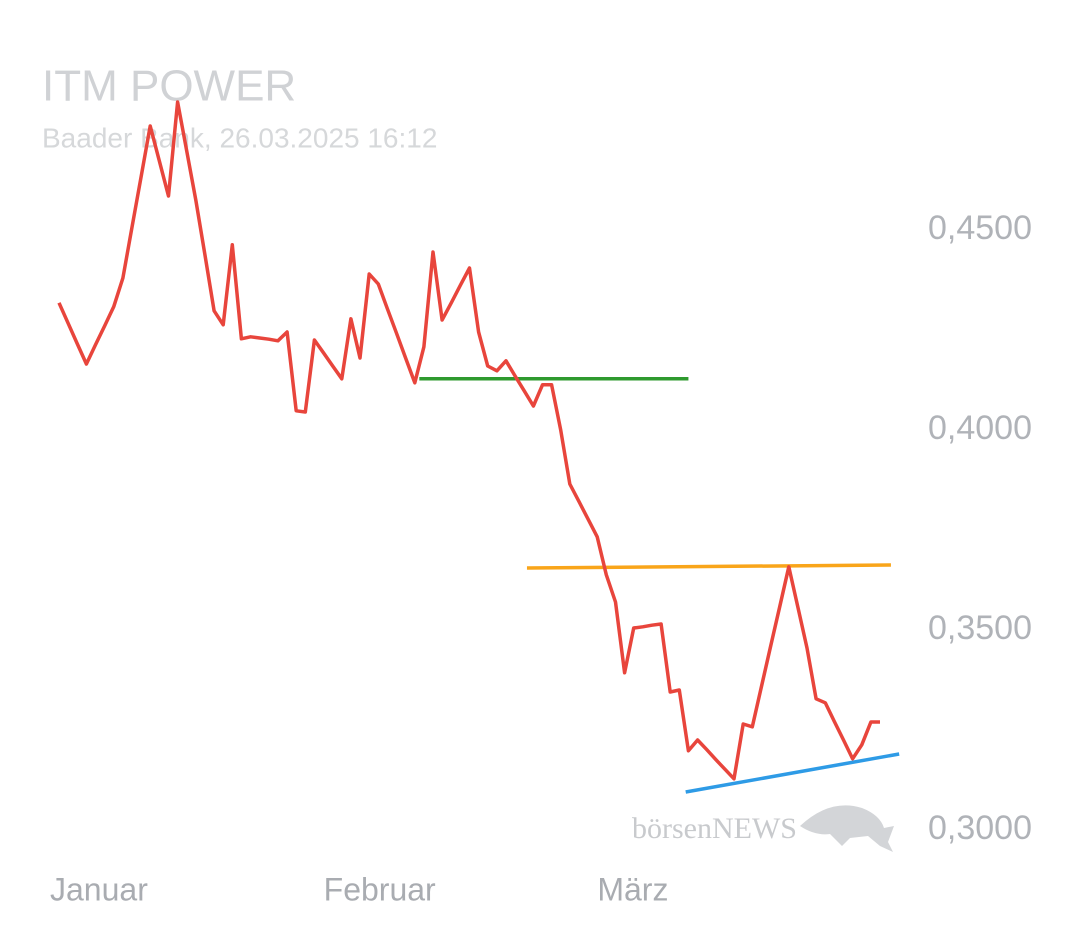  Describe the element at coordinates (847, 828) in the screenshot. I see `bull-icon` at that location.